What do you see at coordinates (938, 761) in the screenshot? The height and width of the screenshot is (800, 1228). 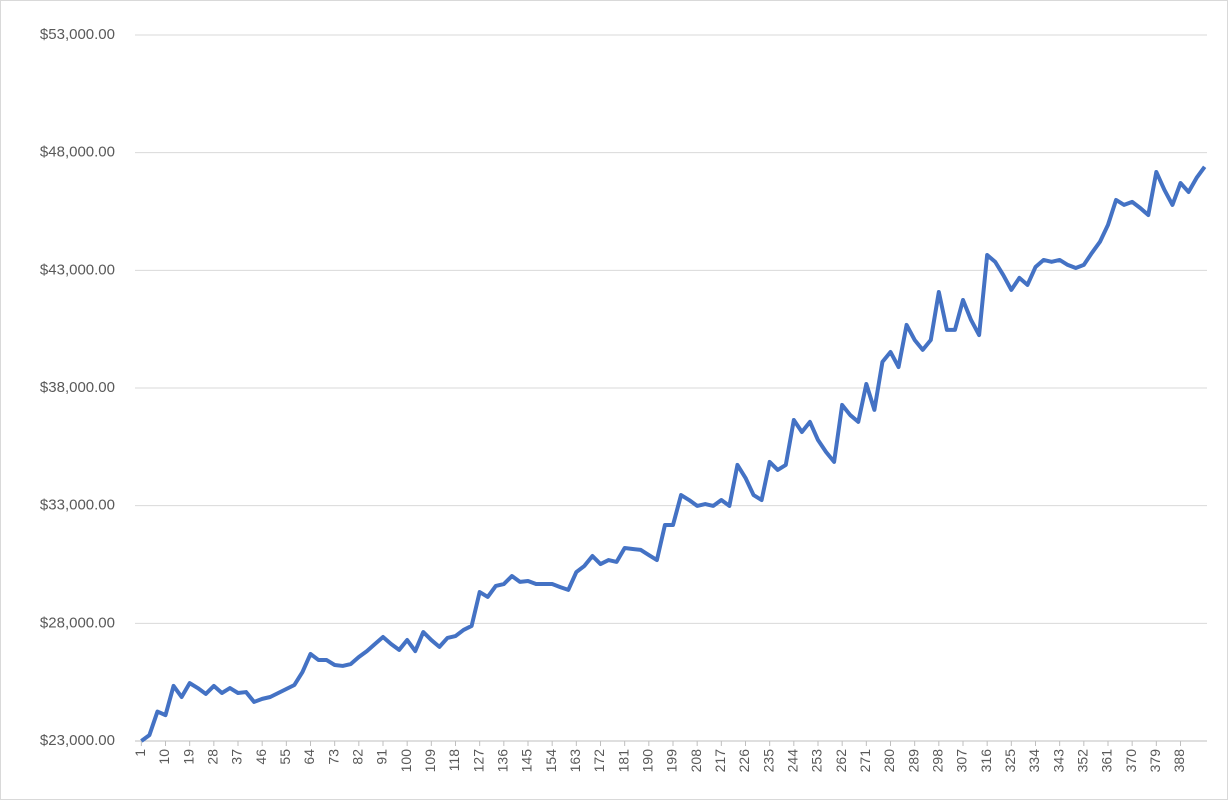 I see `x-tick-label: 298` at bounding box center [938, 761].